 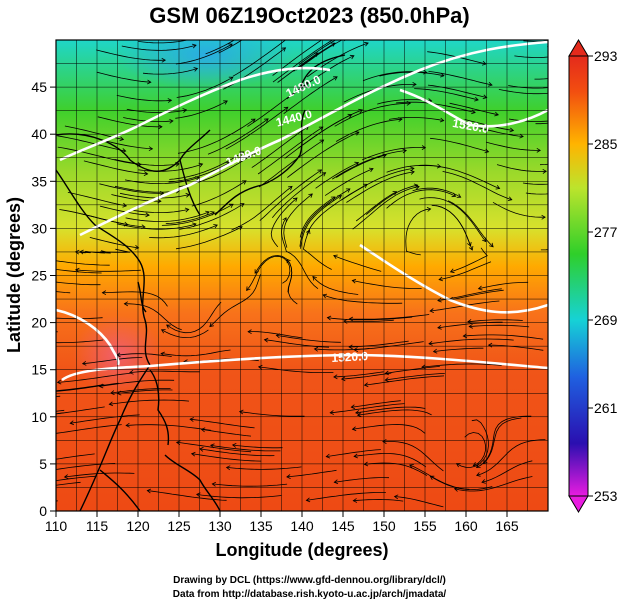 What do you see at coordinates (578, 504) in the screenshot?
I see `colorbar-lower-arrow` at bounding box center [578, 504].